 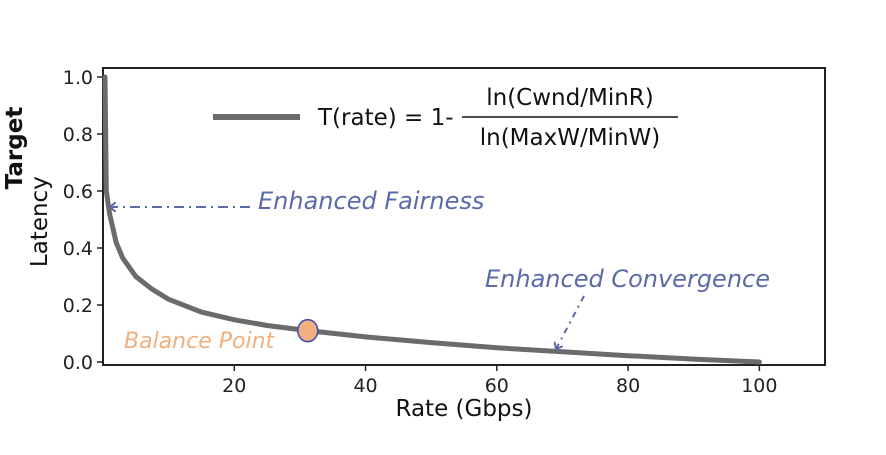 I want to click on y-axis-ticks: 0.0 0.2 0.4 0.6 0.8 1.0, so click(x=83, y=220).